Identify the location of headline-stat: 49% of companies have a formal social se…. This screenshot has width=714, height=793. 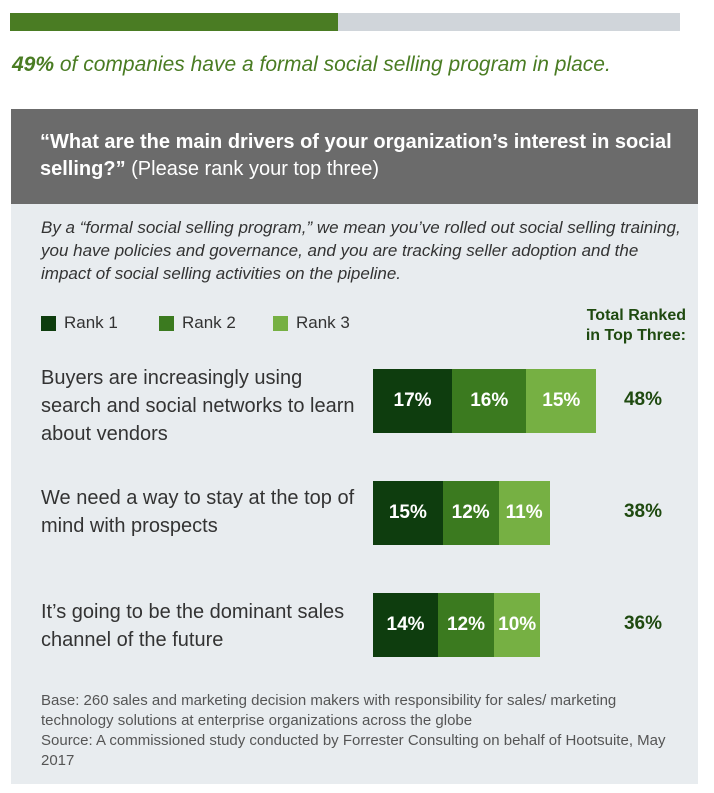
(357, 65).